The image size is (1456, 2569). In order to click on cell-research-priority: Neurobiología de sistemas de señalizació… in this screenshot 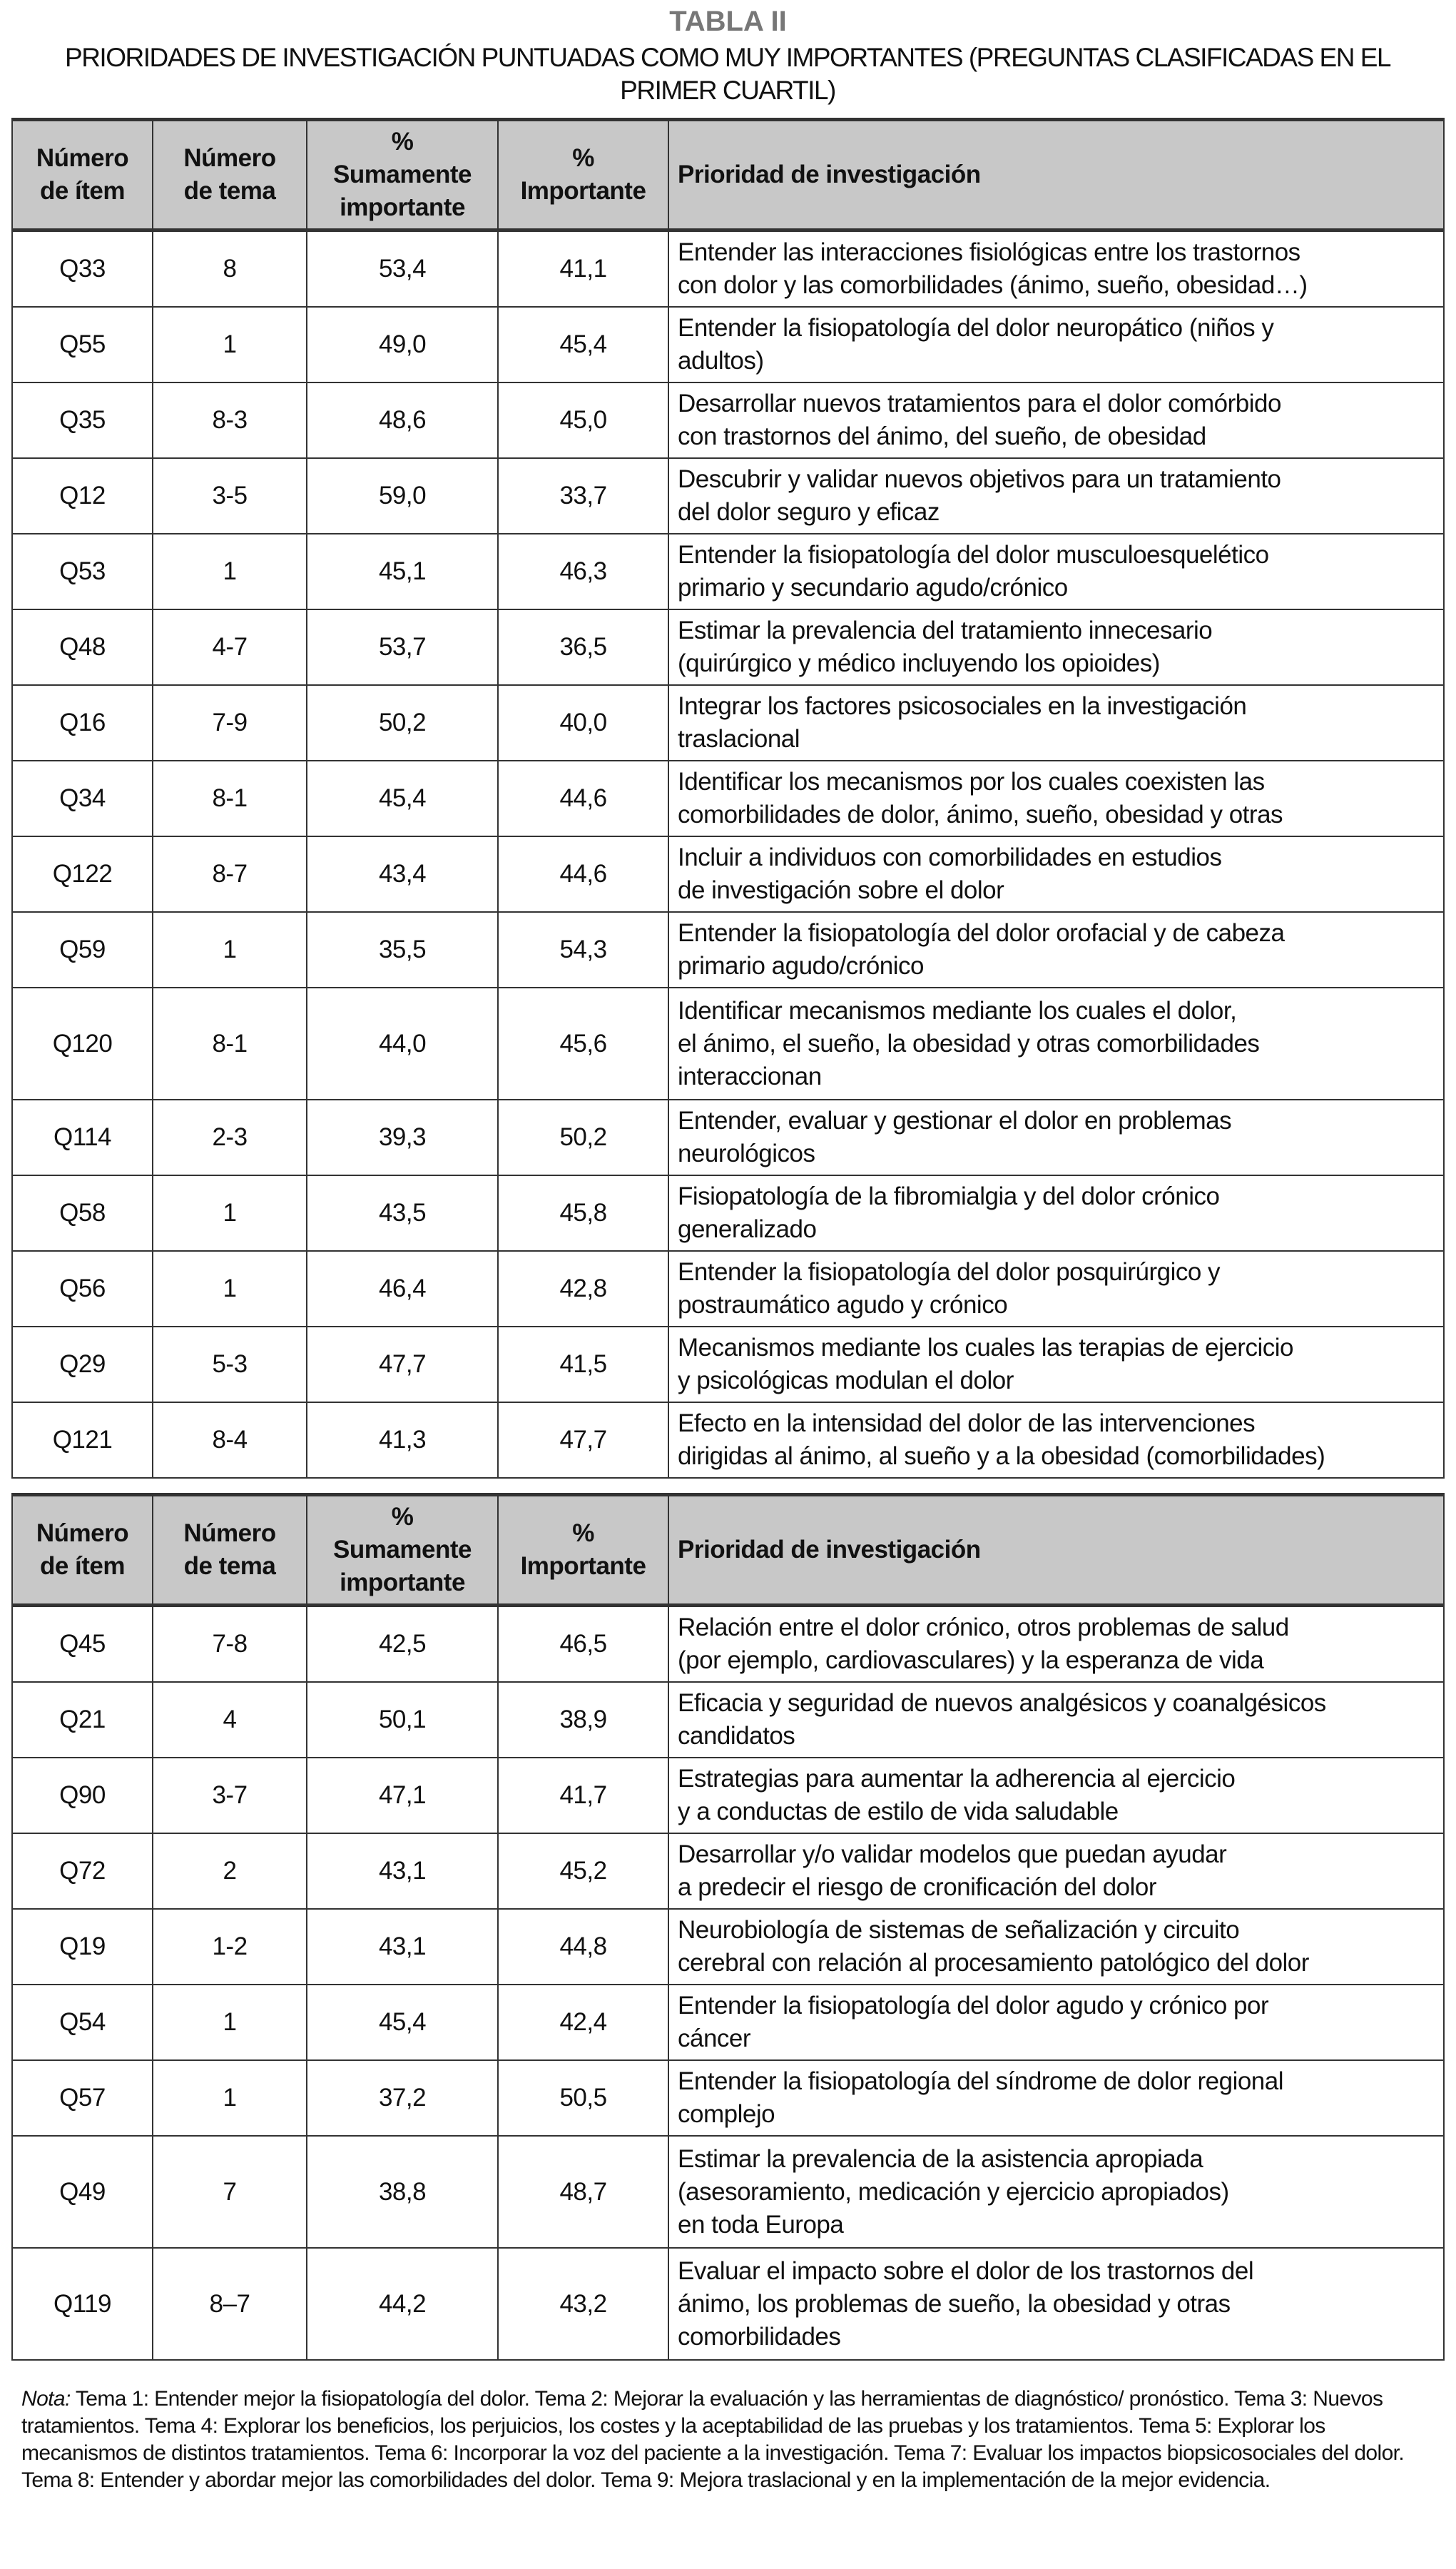, I will do `click(1056, 1946)`.